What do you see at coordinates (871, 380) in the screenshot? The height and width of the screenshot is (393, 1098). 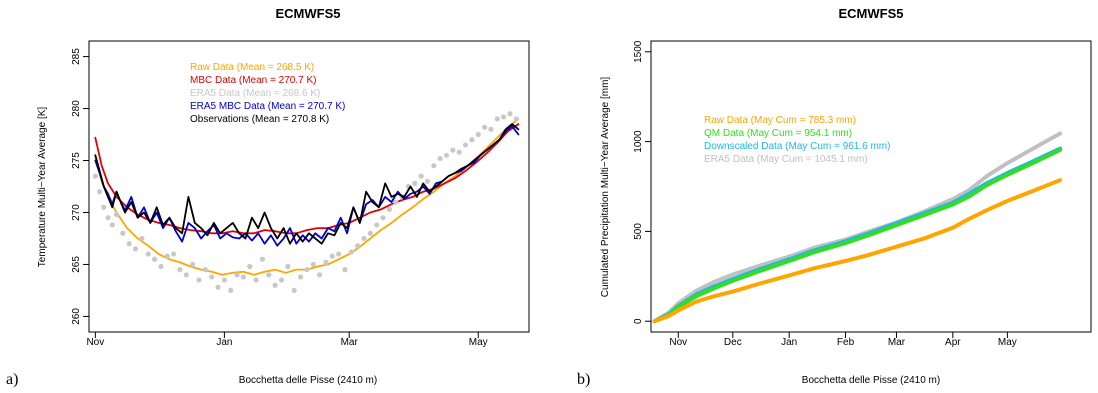 I see `x-axis-label: Bocchetta delle Pisse (2410 m)` at bounding box center [871, 380].